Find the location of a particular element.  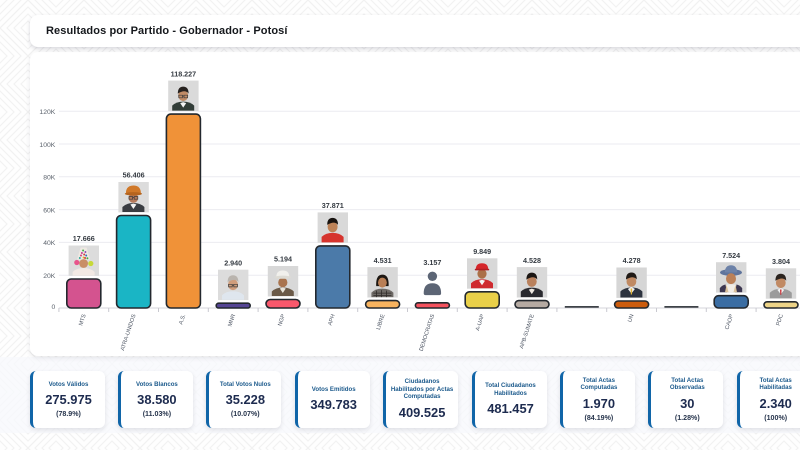

svg-text: PDC is located at coordinates (780, 320).